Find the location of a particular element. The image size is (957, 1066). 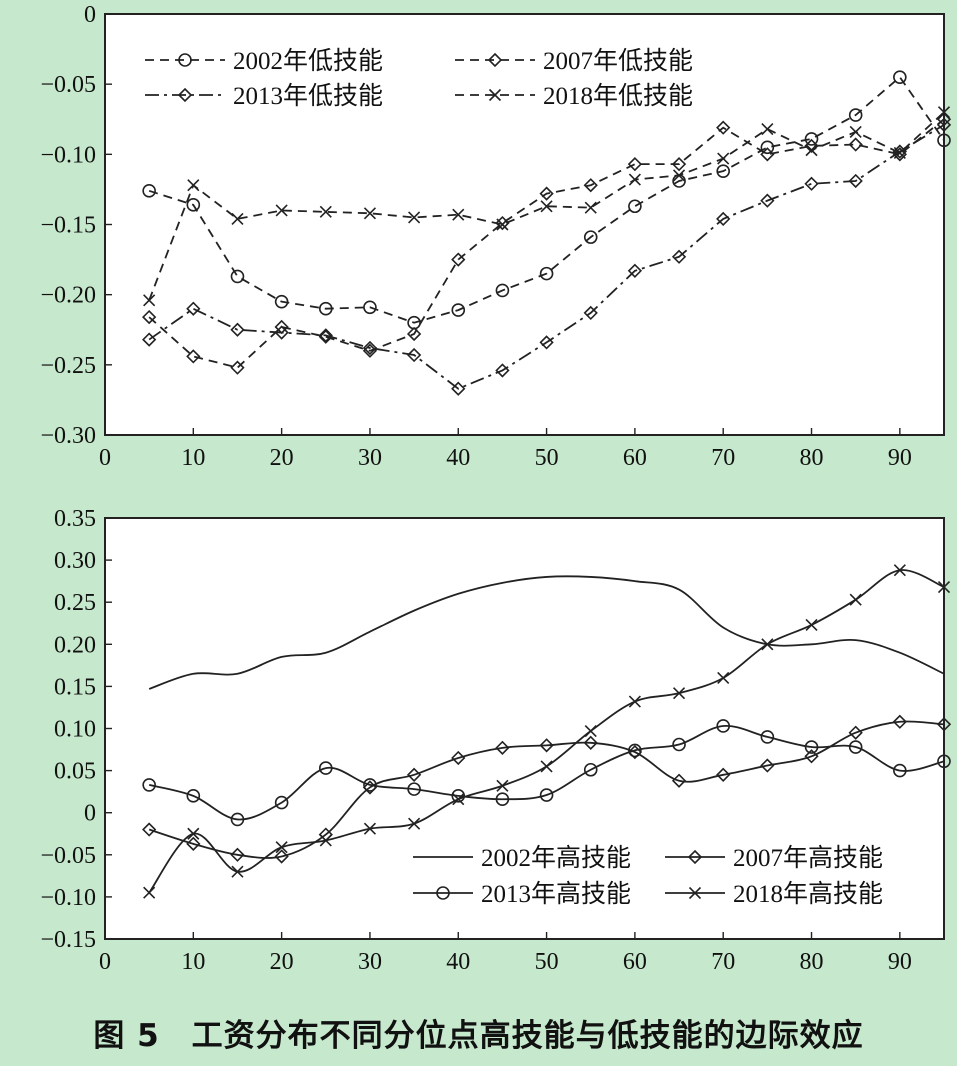

legend-label: 2007年低技能 is located at coordinates (618, 61).